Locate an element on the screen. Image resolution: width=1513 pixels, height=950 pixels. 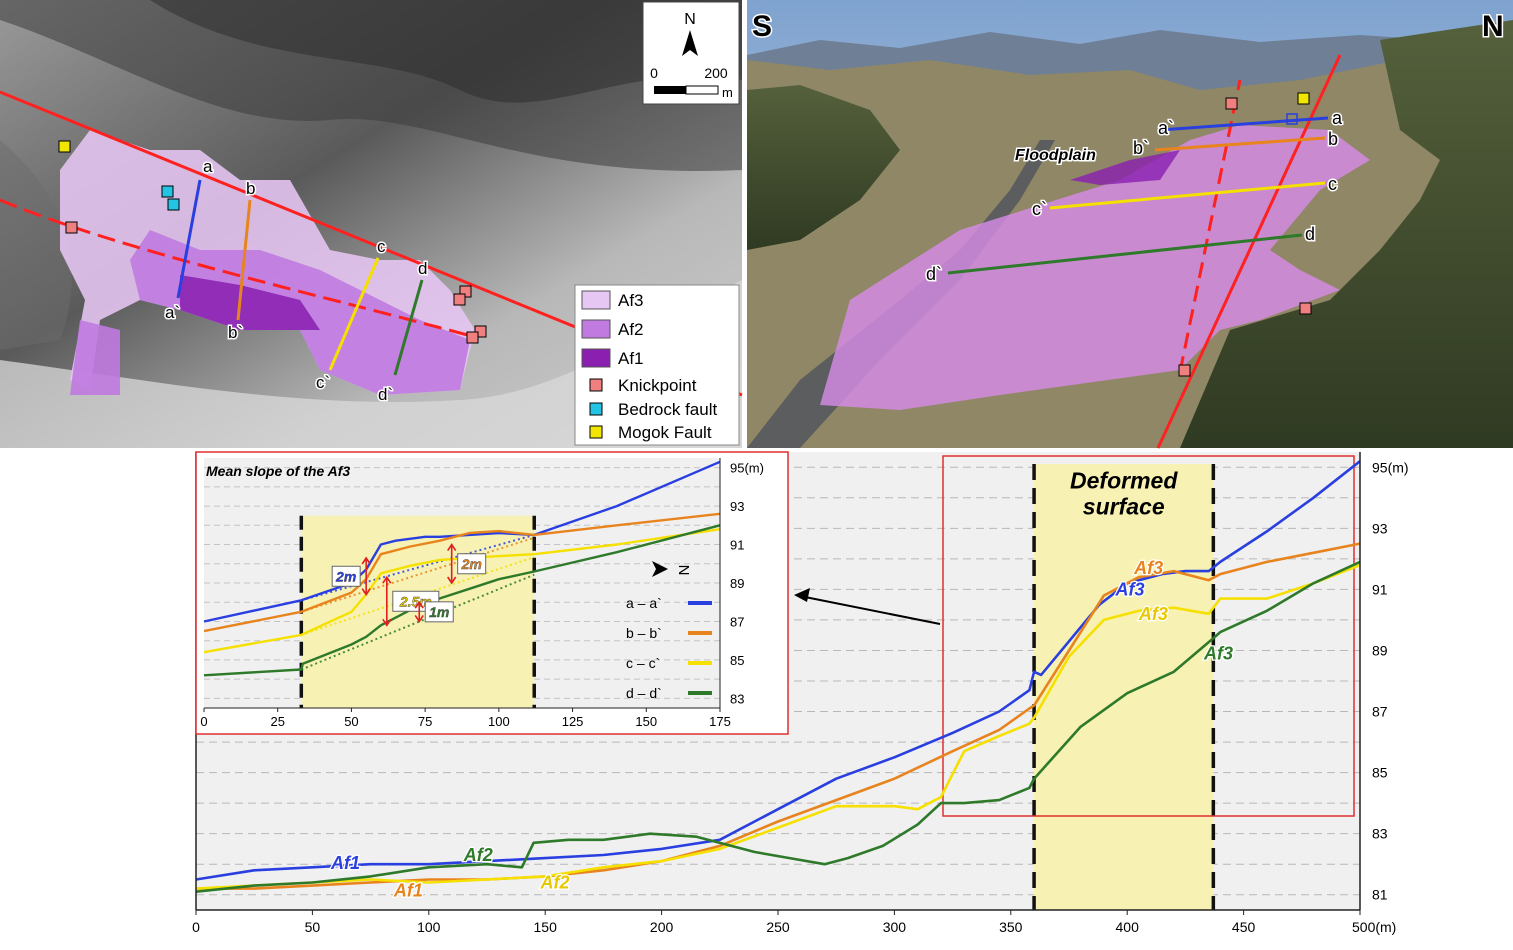
profile-label-b: b is located at coordinates (250, 188).